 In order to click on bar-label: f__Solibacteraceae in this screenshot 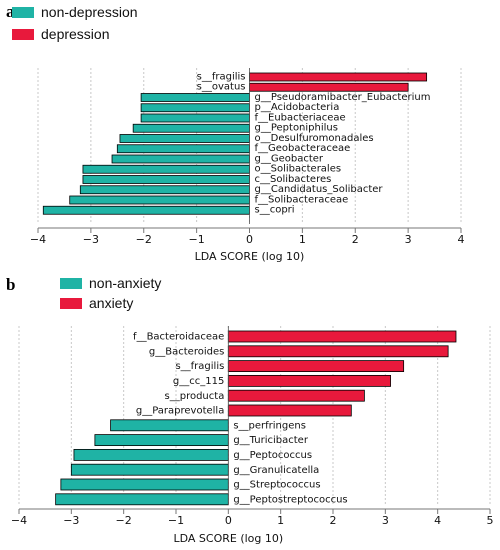, I will do `click(302, 199)`.